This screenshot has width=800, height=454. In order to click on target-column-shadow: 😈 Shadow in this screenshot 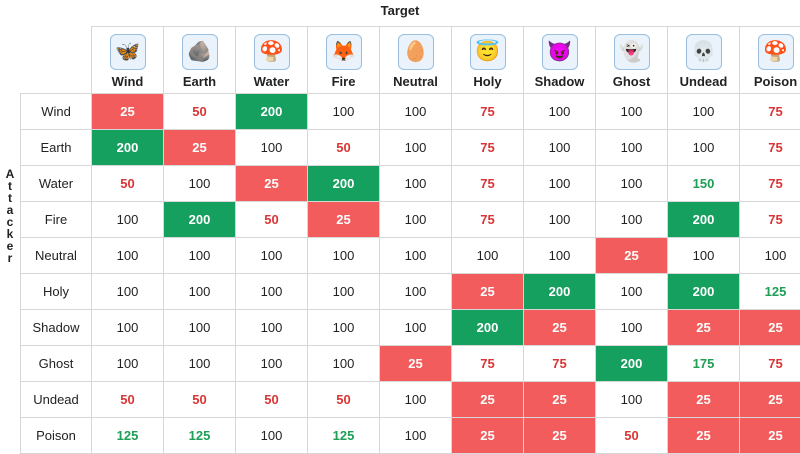, I will do `click(560, 60)`.